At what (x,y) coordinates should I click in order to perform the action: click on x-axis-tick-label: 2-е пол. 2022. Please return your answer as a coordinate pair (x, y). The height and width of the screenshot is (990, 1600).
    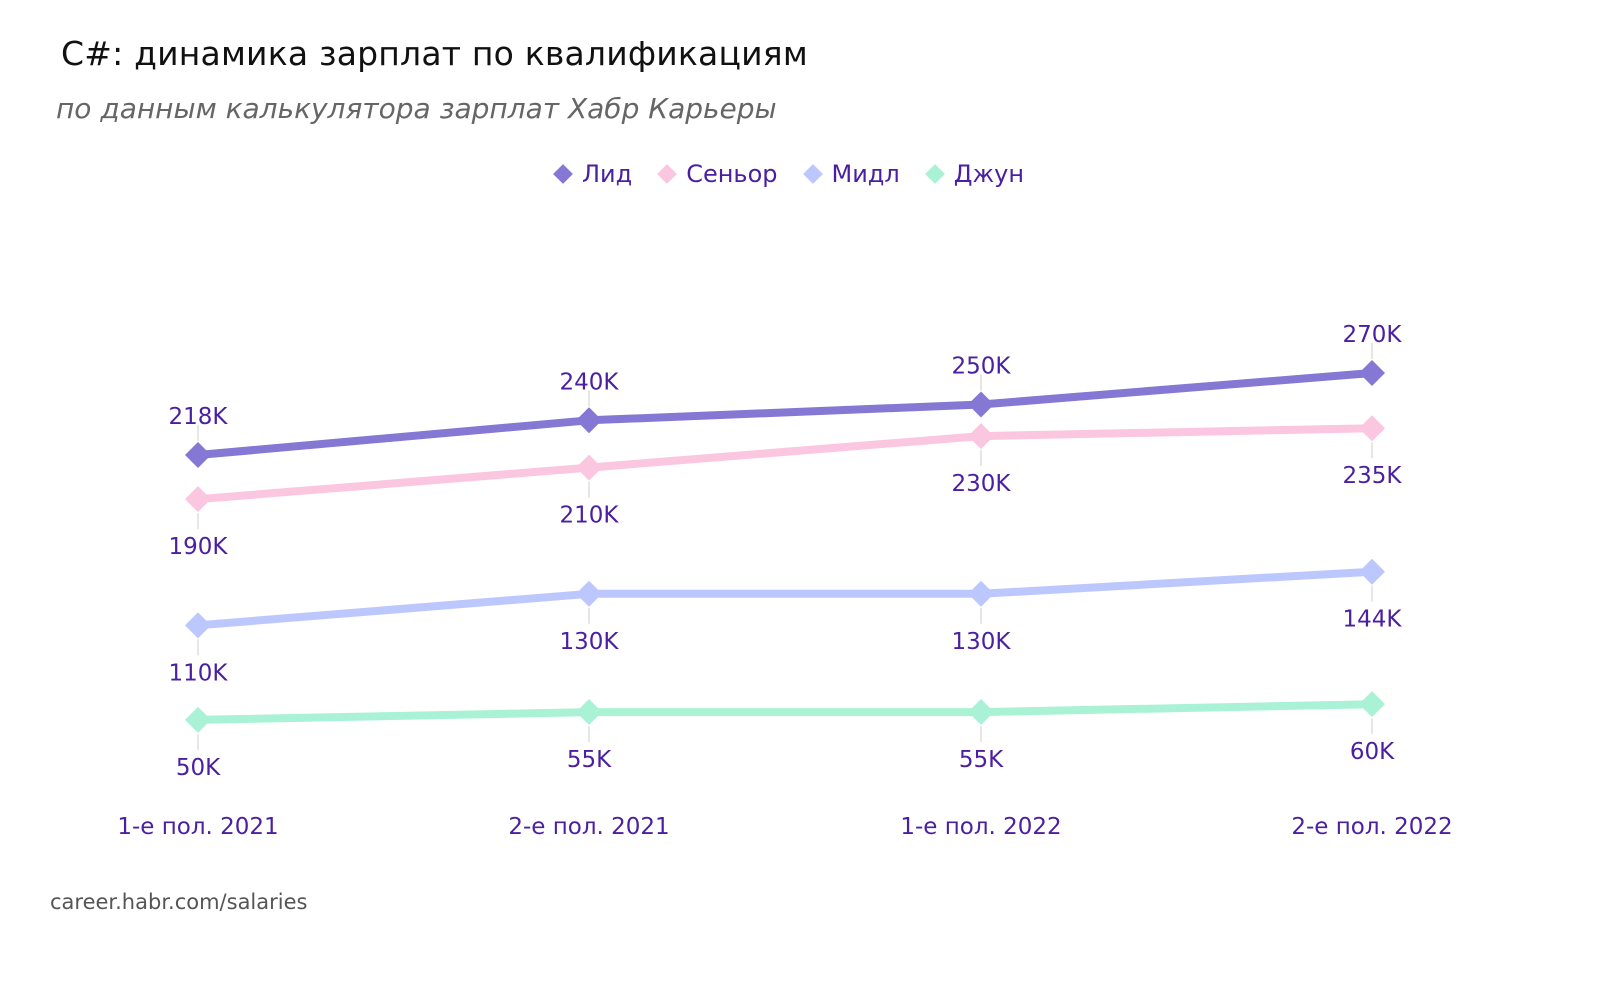
    Looking at the image, I should click on (1371, 827).